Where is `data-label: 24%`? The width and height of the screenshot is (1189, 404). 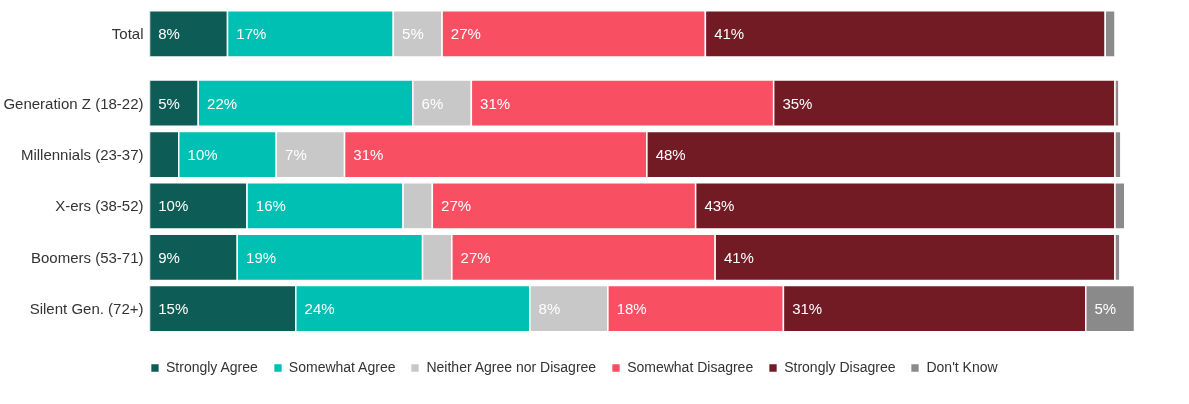 data-label: 24% is located at coordinates (319, 309).